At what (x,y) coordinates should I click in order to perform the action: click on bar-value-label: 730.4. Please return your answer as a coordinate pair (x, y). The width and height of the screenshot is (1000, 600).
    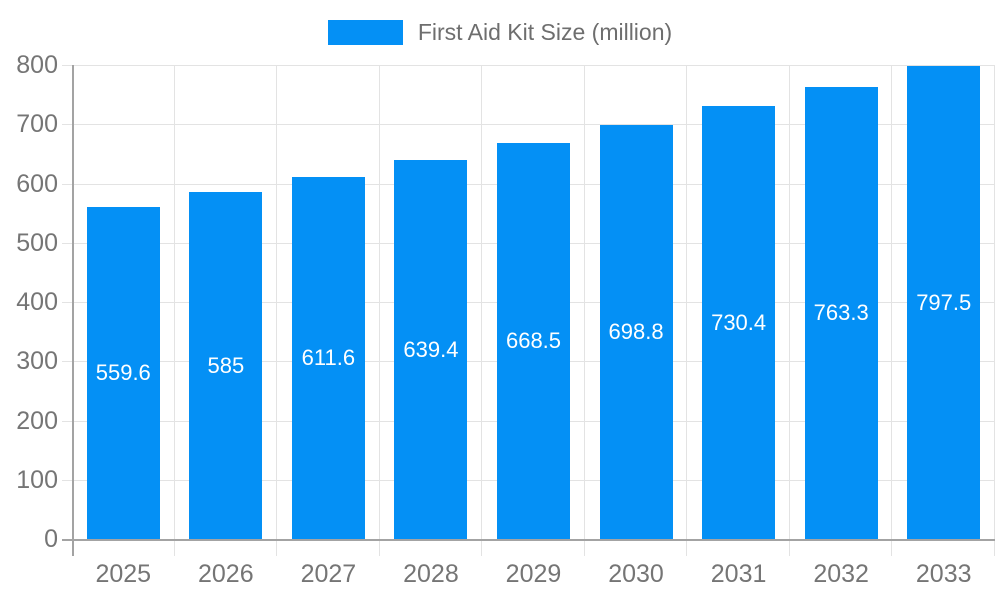
    Looking at the image, I should click on (739, 322).